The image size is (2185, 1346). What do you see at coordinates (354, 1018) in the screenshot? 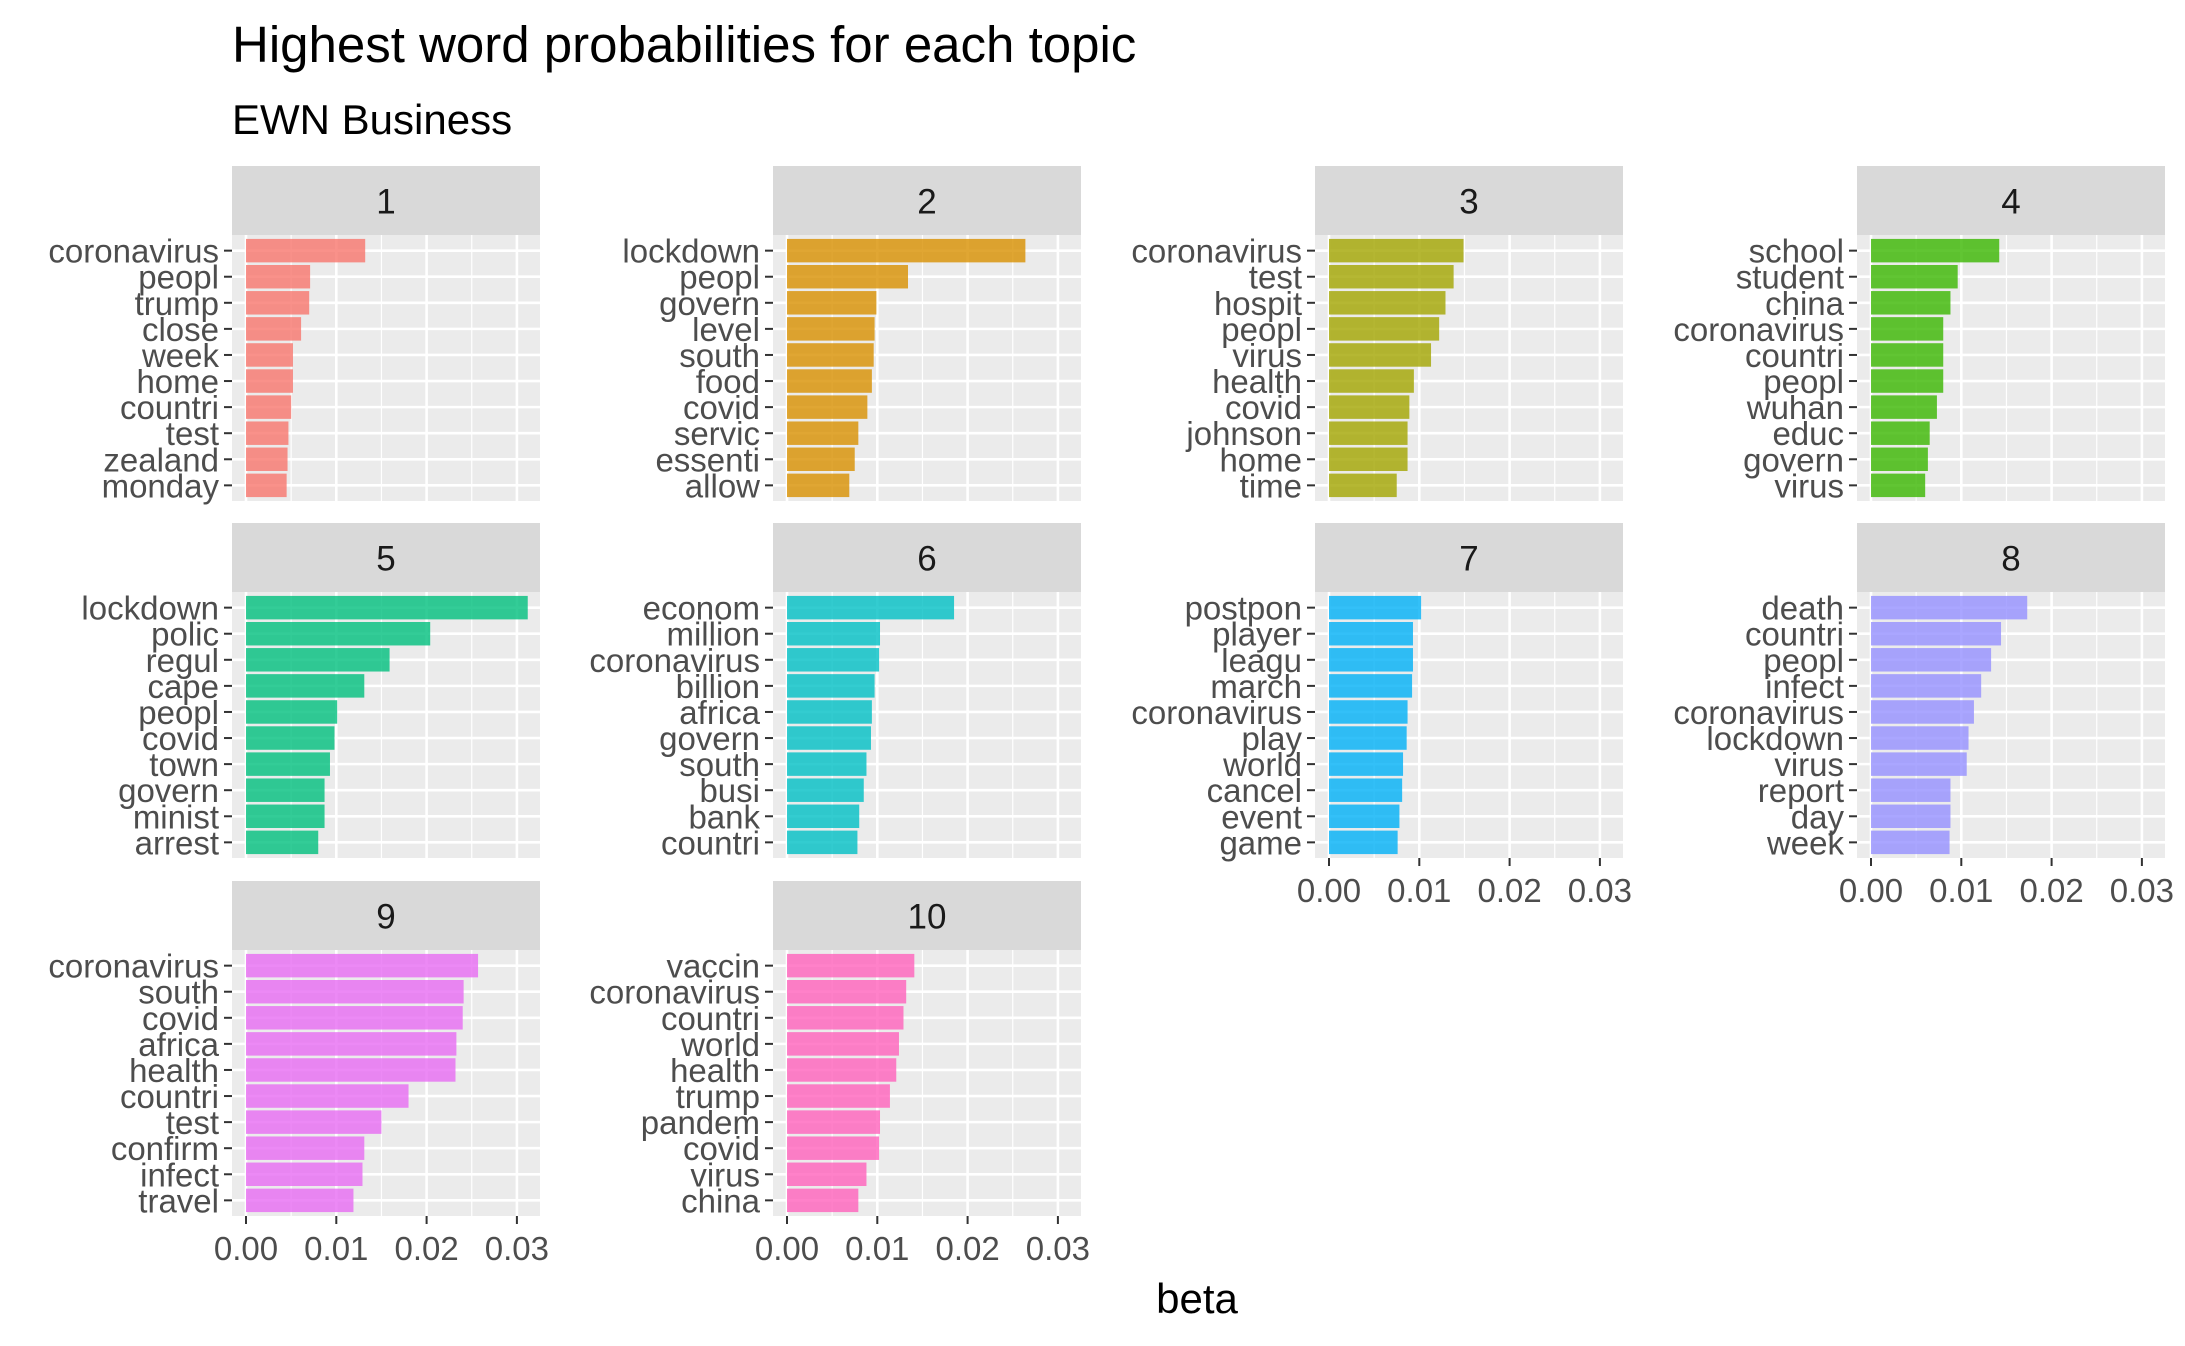
I see `bar-9-covid` at bounding box center [354, 1018].